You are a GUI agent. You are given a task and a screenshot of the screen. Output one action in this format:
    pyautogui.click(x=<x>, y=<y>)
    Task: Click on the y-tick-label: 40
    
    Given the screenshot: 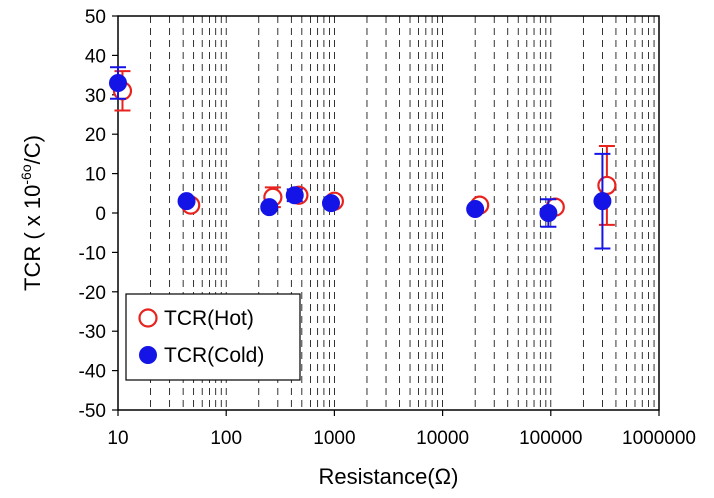 What is the action you would take?
    pyautogui.click(x=95, y=56)
    